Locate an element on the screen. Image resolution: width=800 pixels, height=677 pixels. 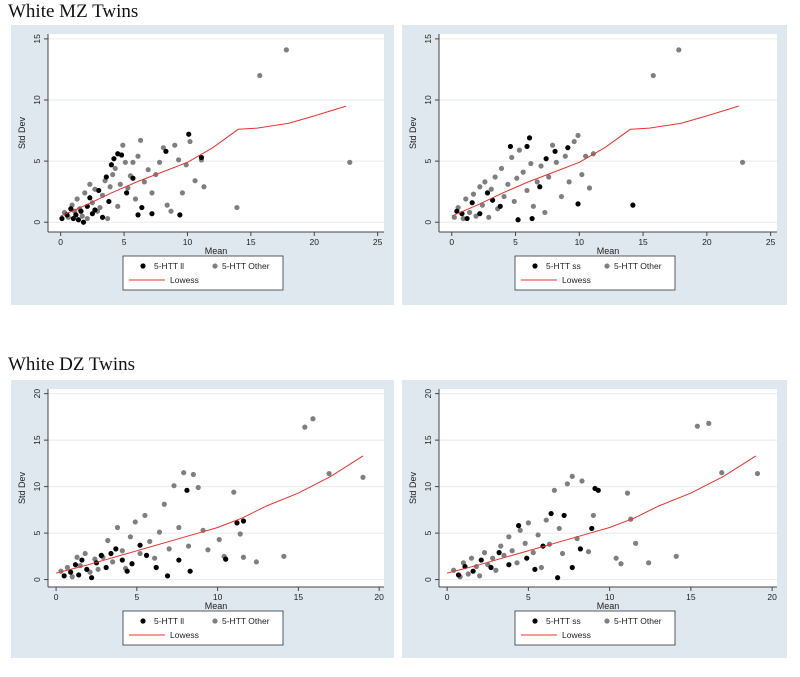
x-tick-label: 10 is located at coordinates (188, 242).